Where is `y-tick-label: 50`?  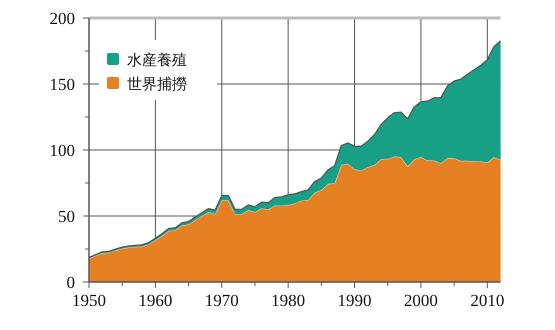 y-tick-label: 50 is located at coordinates (66, 216).